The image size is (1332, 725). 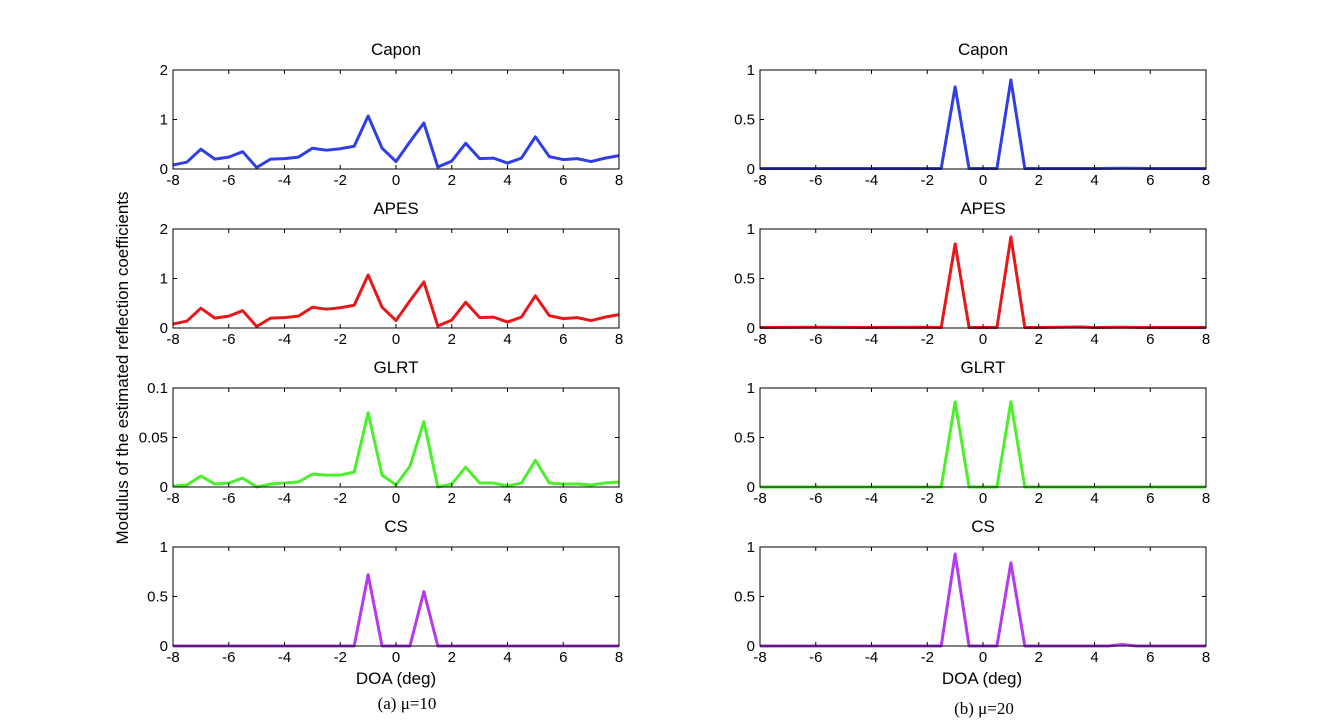 What do you see at coordinates (164, 229) in the screenshot?
I see `y-tick-label: 2` at bounding box center [164, 229].